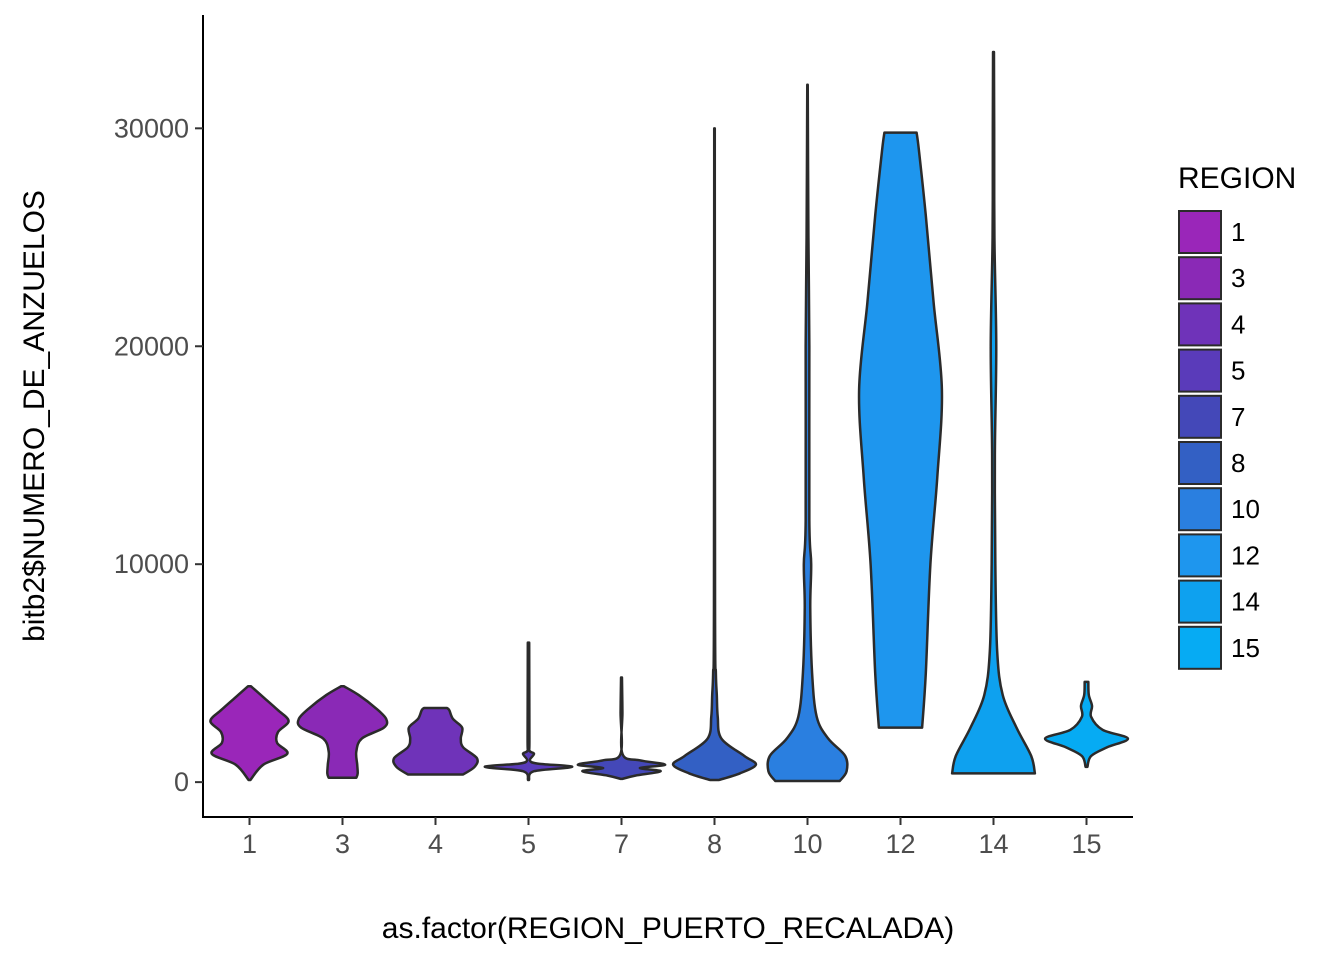 This screenshot has width=1344, height=960. Describe the element at coordinates (1245, 509) in the screenshot. I see `legend-label-10: 10` at that location.